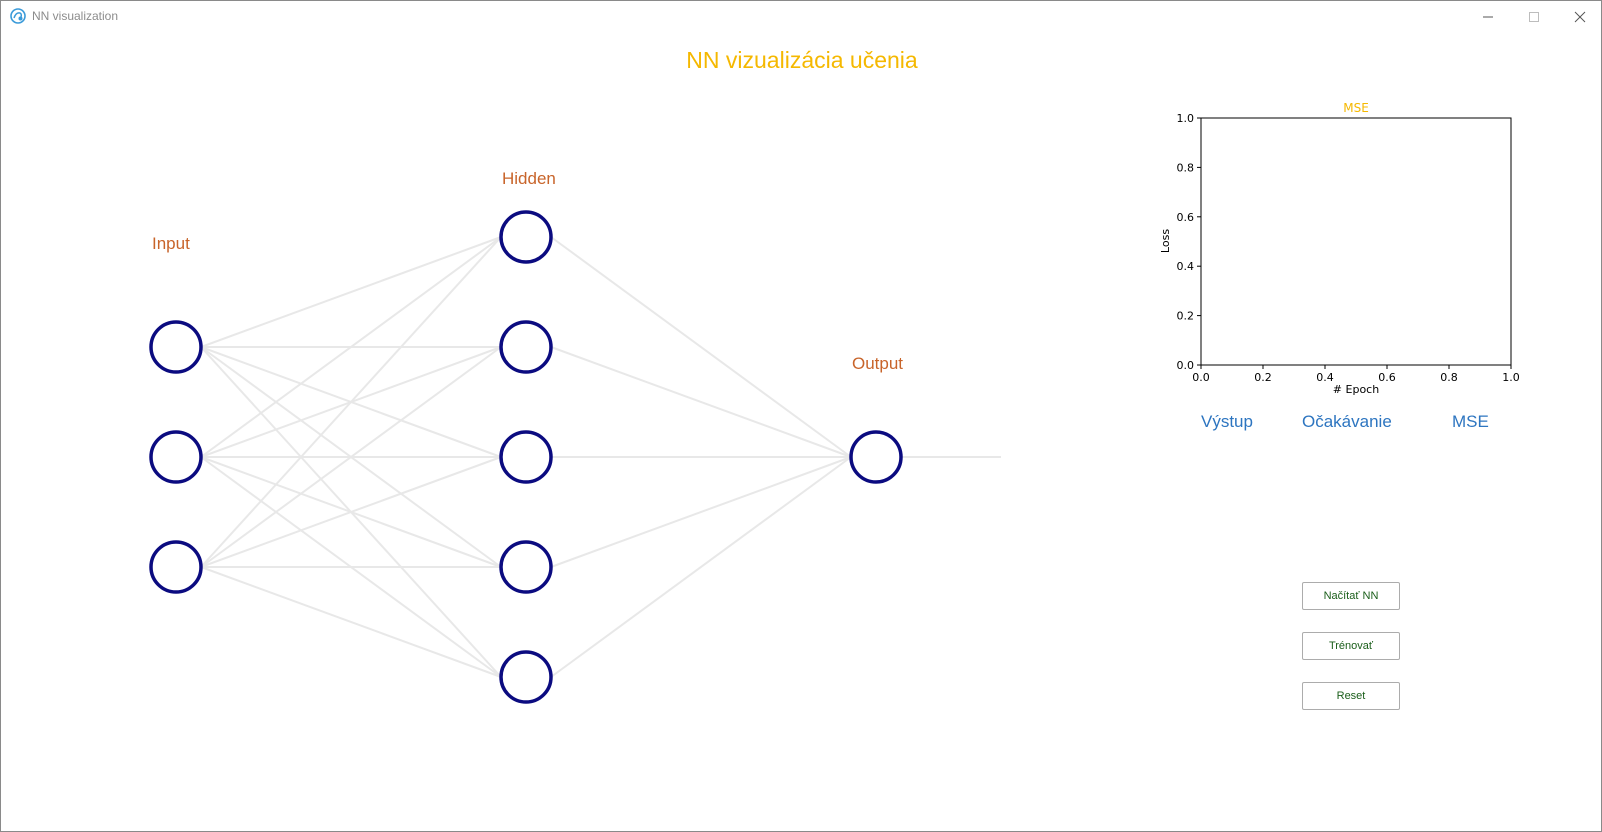 The width and height of the screenshot is (1602, 832). What do you see at coordinates (1186, 316) in the screenshot?
I see `y-tick-label: 0.2` at bounding box center [1186, 316].